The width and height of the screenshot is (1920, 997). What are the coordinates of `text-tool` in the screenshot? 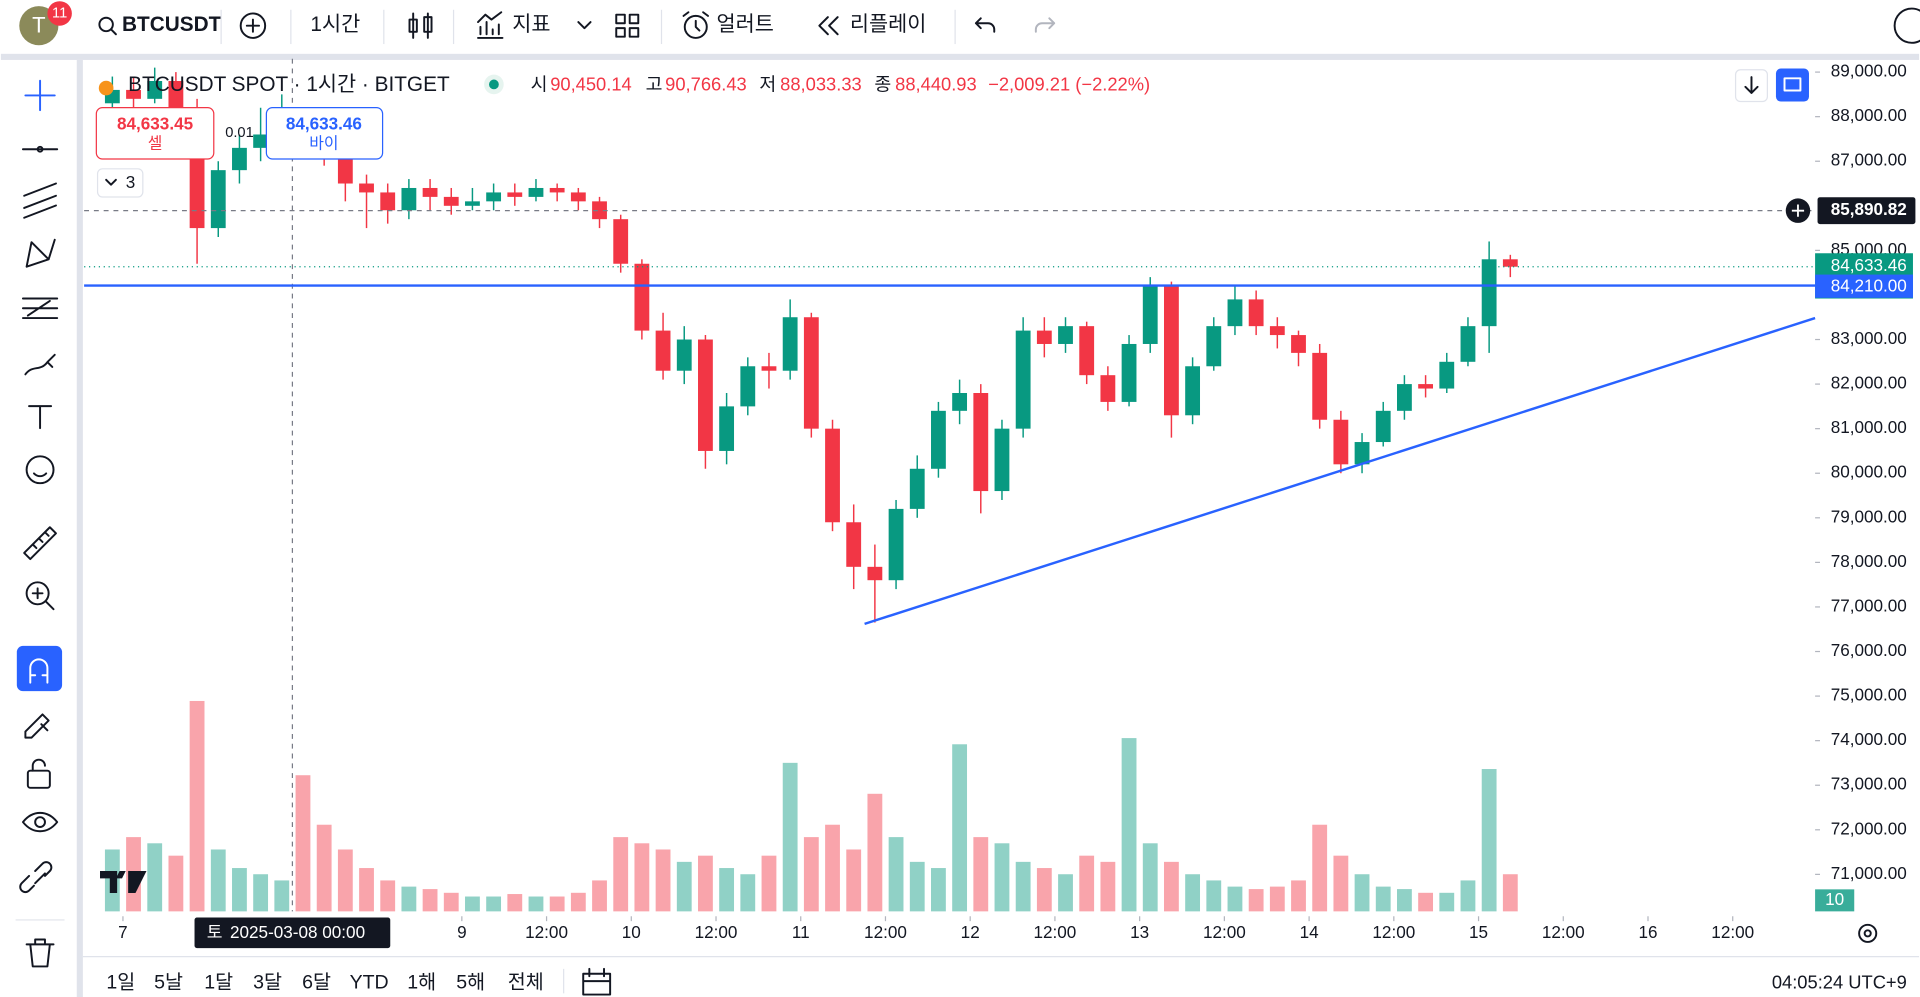 It's located at (40, 417).